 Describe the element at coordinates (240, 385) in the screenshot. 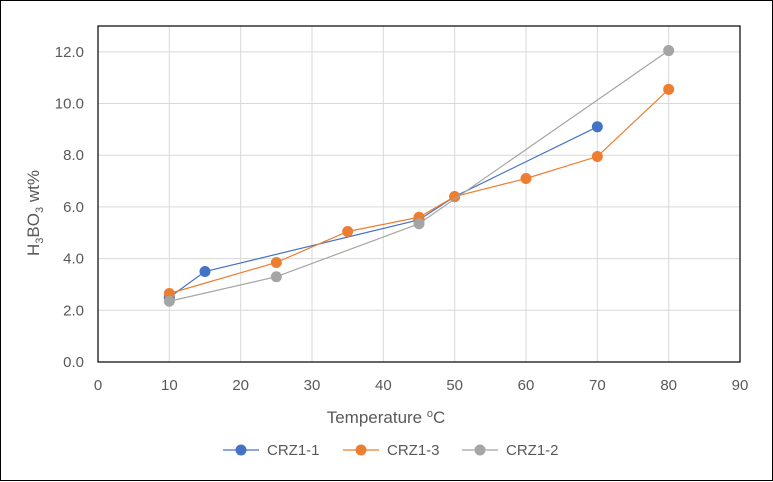

I see `x-tick-label: 20` at that location.